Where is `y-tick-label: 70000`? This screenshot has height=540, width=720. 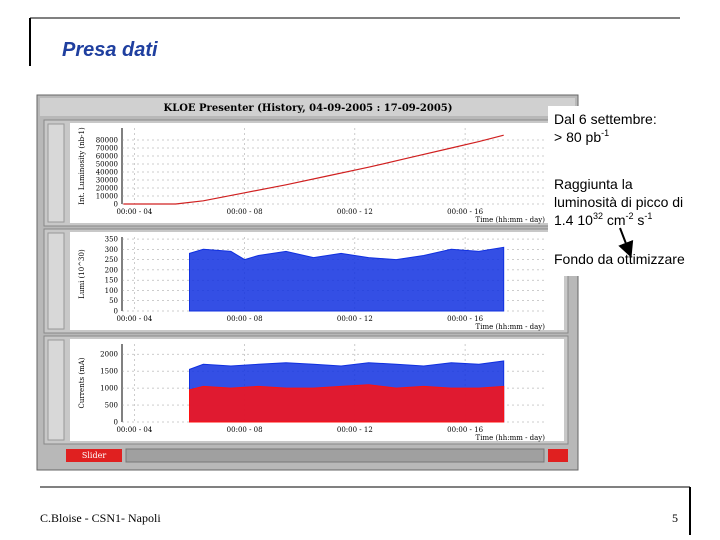
y-tick-label: 70000 is located at coordinates (107, 149).